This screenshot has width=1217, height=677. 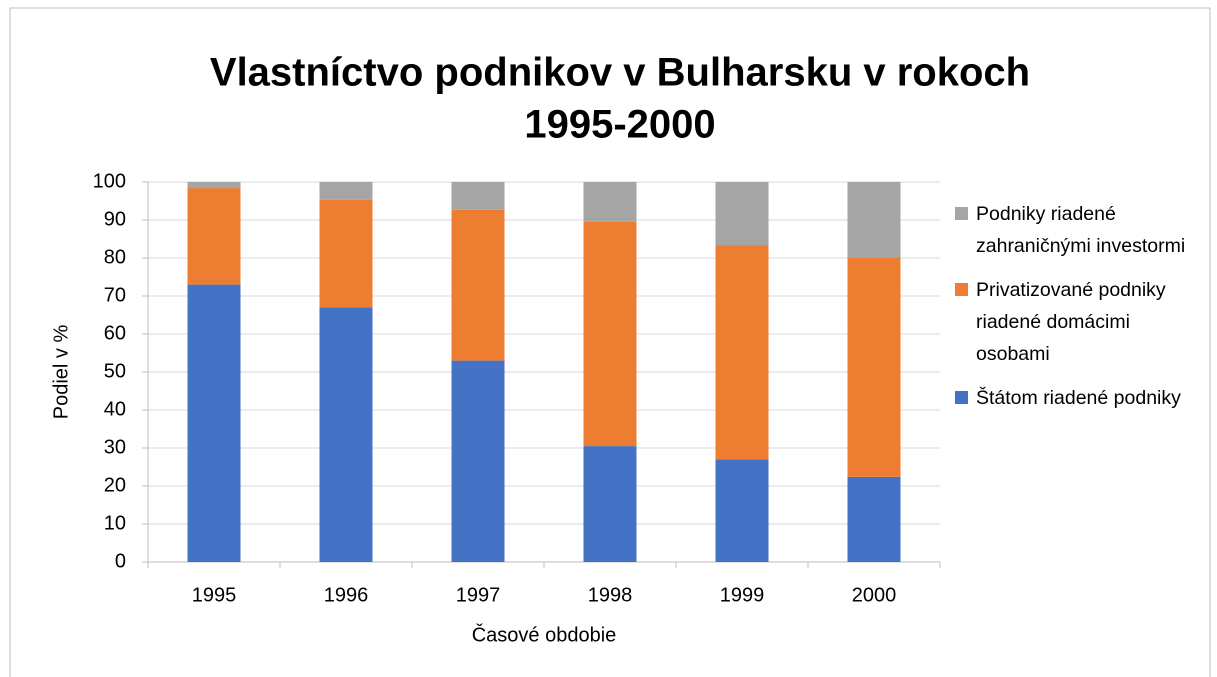 What do you see at coordinates (214, 595) in the screenshot?
I see `x-tick-label: 1995` at bounding box center [214, 595].